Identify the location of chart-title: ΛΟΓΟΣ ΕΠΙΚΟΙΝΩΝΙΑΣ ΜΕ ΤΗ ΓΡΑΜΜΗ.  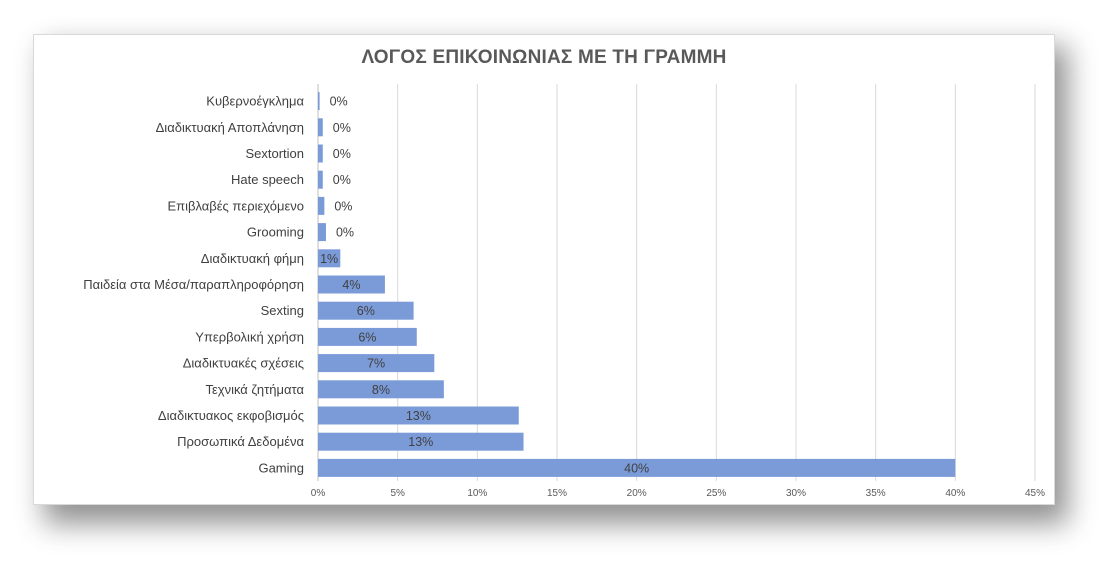
(544, 57).